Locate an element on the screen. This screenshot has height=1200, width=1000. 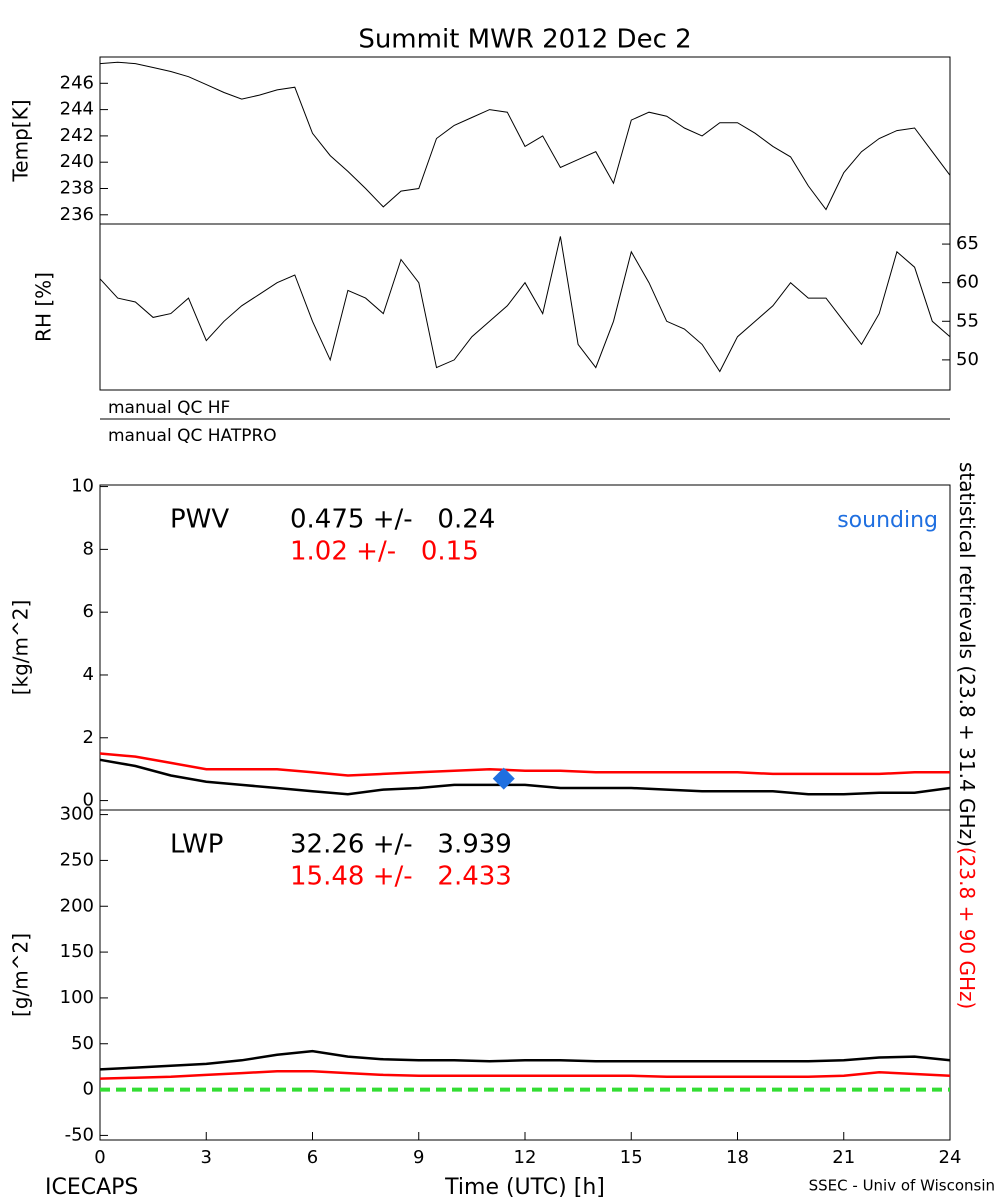
y-tick-label: 246 is located at coordinates (77, 82).